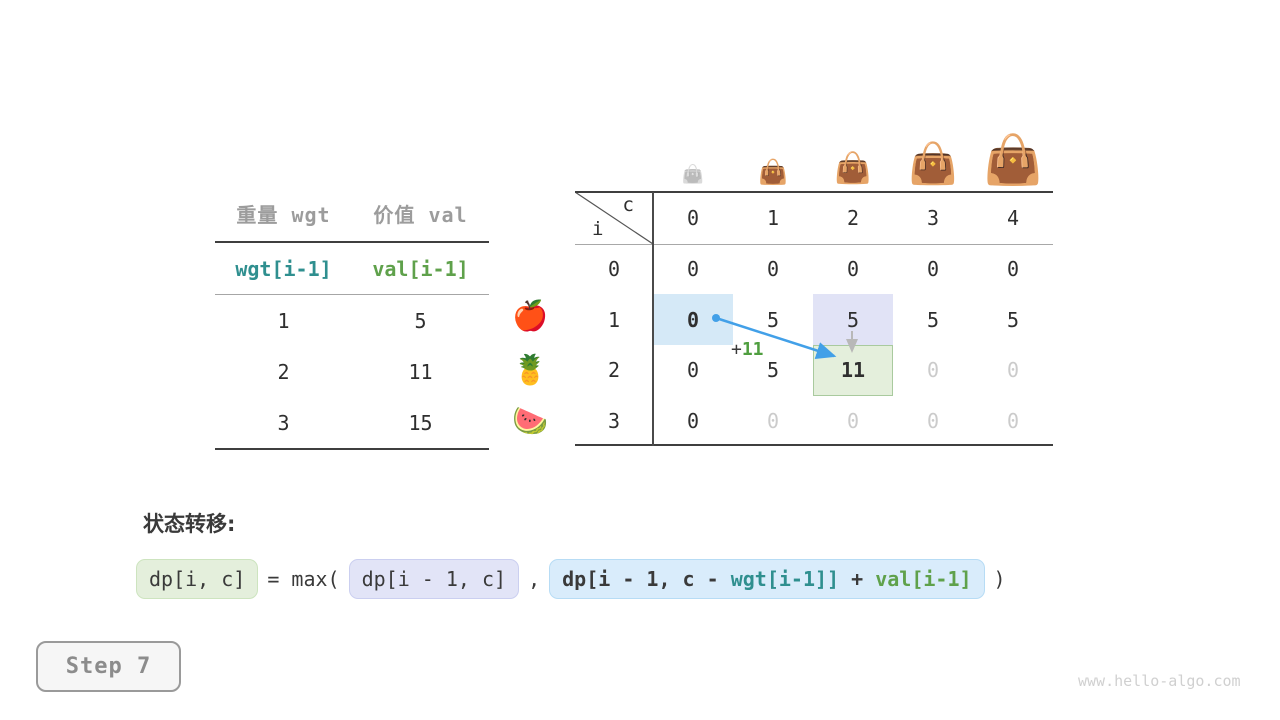 Image resolution: width=1280 pixels, height=720 pixels. Describe the element at coordinates (814, 244) in the screenshot. I see `table-header-border` at that location.